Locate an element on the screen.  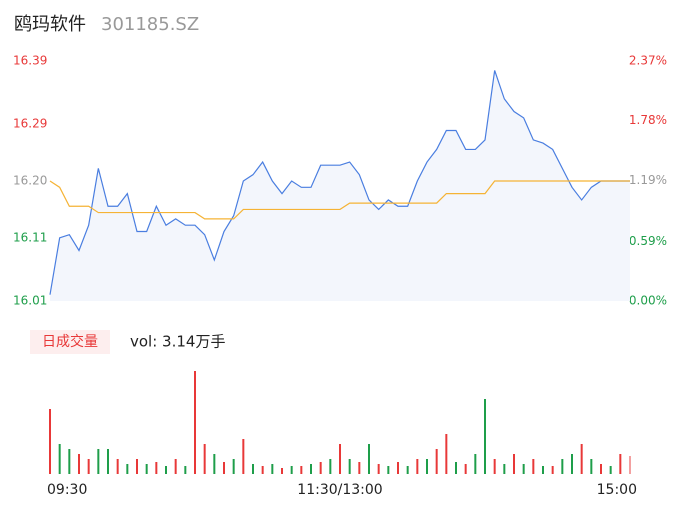
volume-tab-label: 日成交量 is located at coordinates (70, 341).